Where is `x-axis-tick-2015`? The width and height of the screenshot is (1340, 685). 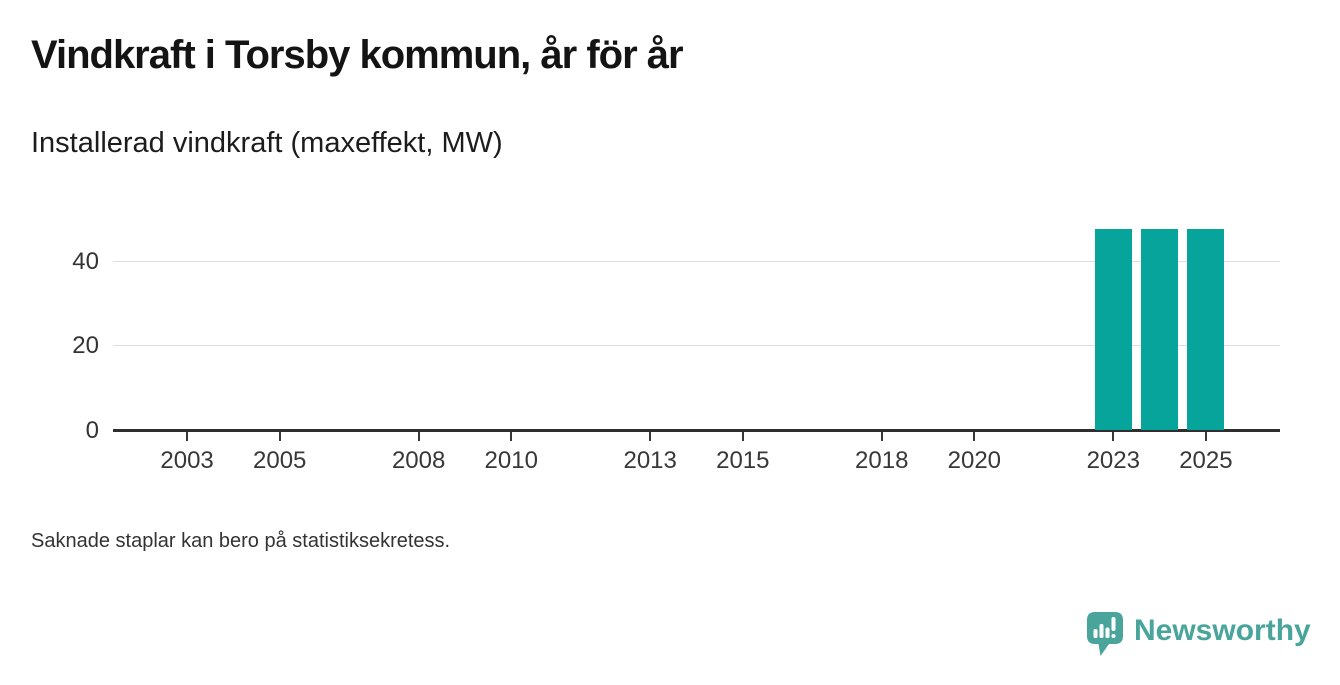 x-axis-tick-2015 is located at coordinates (742, 436).